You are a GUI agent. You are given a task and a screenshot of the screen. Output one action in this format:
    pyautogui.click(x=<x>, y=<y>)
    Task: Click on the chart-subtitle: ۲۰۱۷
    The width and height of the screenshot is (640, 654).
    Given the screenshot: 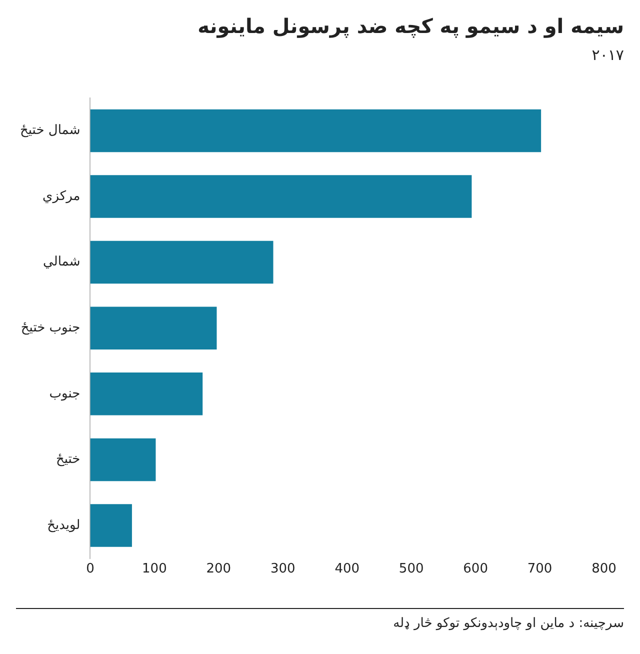 What is the action you would take?
    pyautogui.click(x=608, y=55)
    